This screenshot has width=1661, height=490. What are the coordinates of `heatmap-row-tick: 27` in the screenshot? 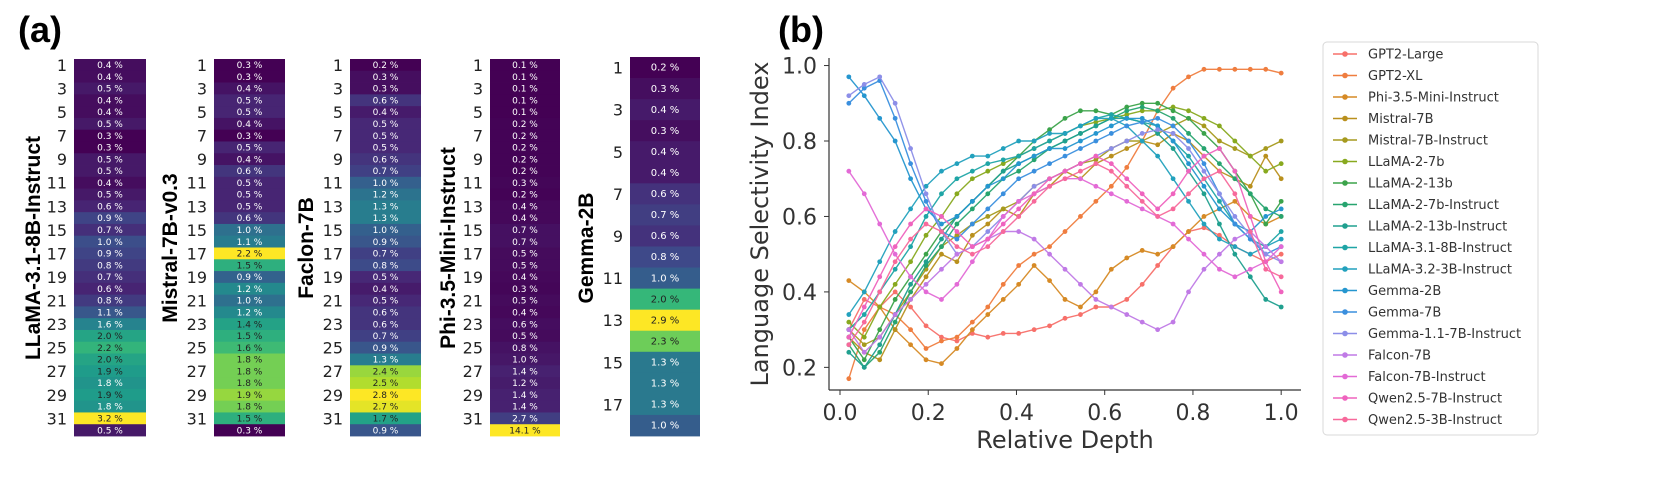 It's located at (197, 371).